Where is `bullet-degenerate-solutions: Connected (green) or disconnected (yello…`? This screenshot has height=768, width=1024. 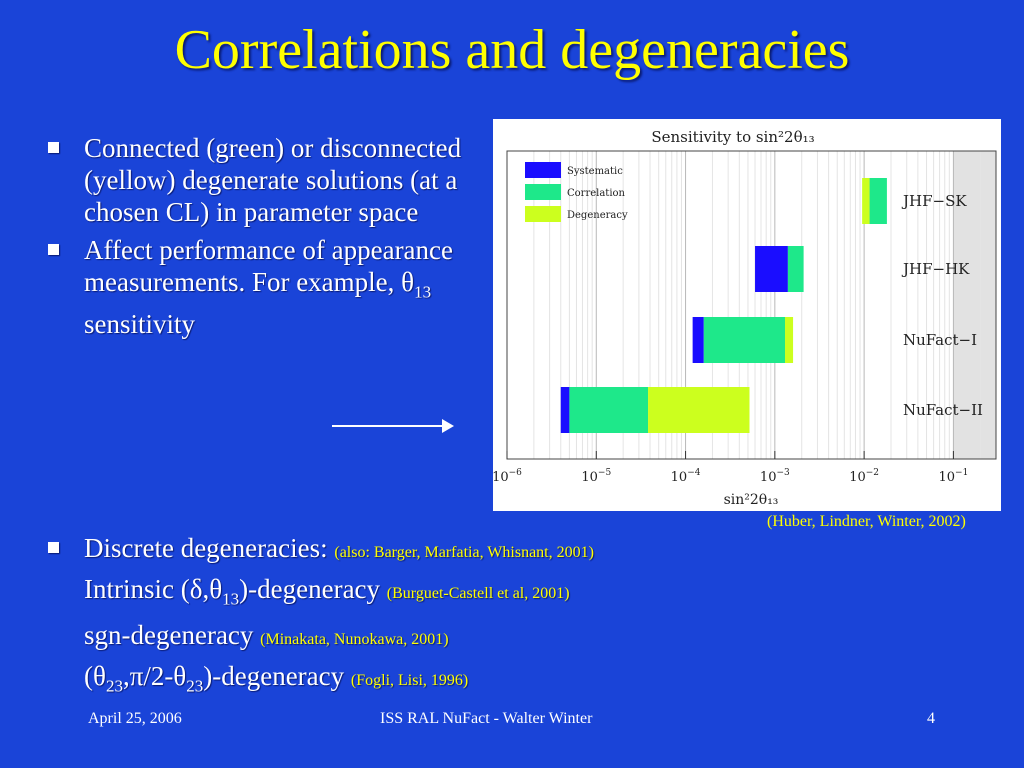 bullet-degenerate-solutions: Connected (green) or disconnected (yello… is located at coordinates (260, 180).